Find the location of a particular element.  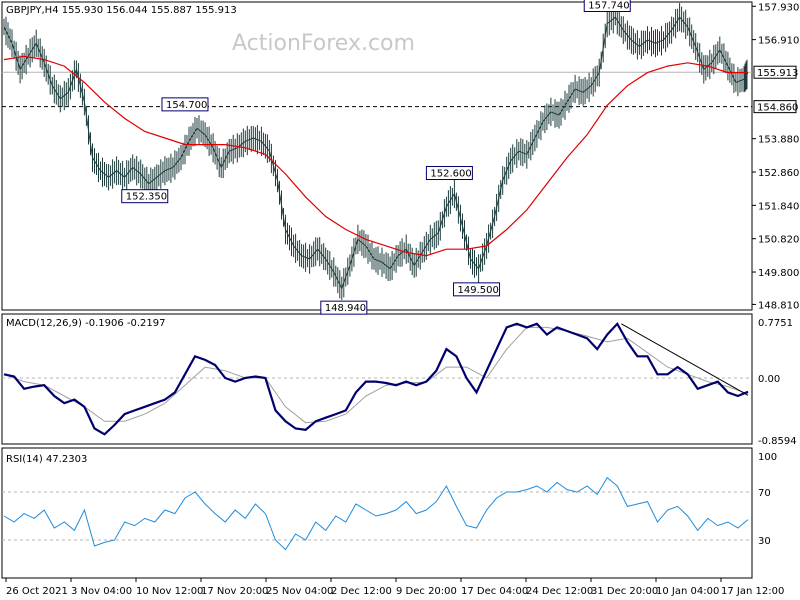

x-tick-label: 17 Jan 12:00 is located at coordinates (752, 591).